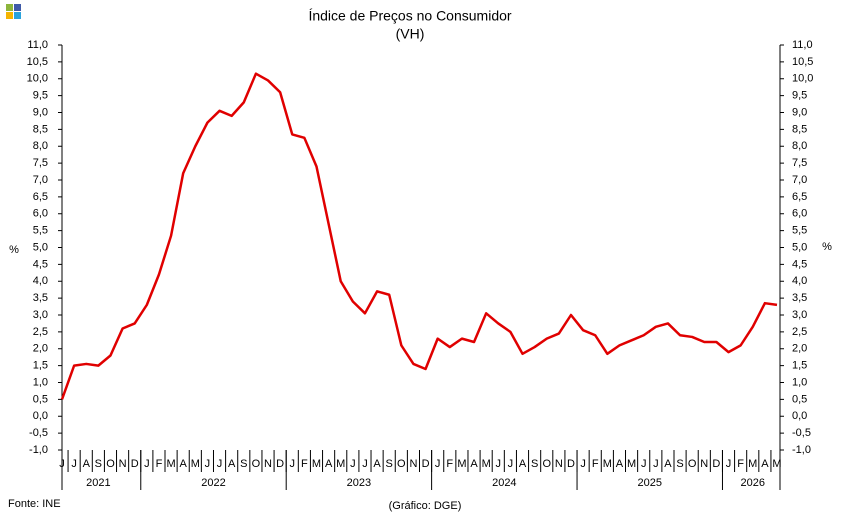 This screenshot has width=843, height=518. I want to click on y-tick-label: 3,5, so click(799, 298).